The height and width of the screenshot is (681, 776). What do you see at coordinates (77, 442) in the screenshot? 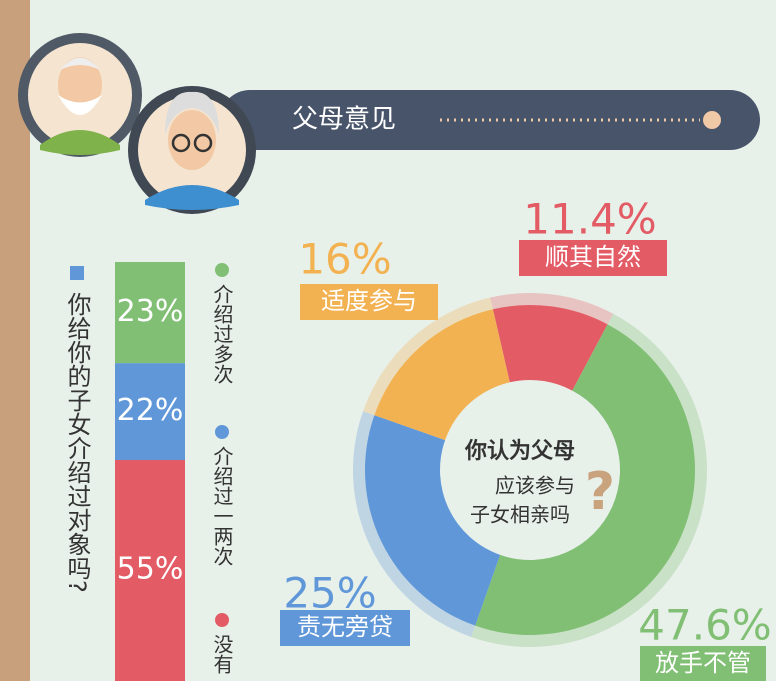
I see `bar-chart-title: 你给你的子女介绍过对象吗?` at bounding box center [77, 442].